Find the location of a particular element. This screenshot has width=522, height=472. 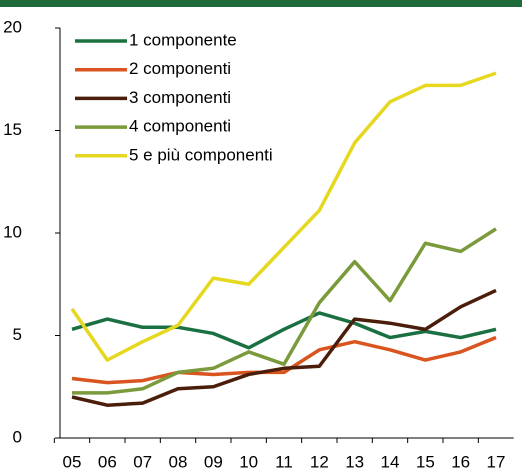

x-tick-label: 10 is located at coordinates (248, 461).